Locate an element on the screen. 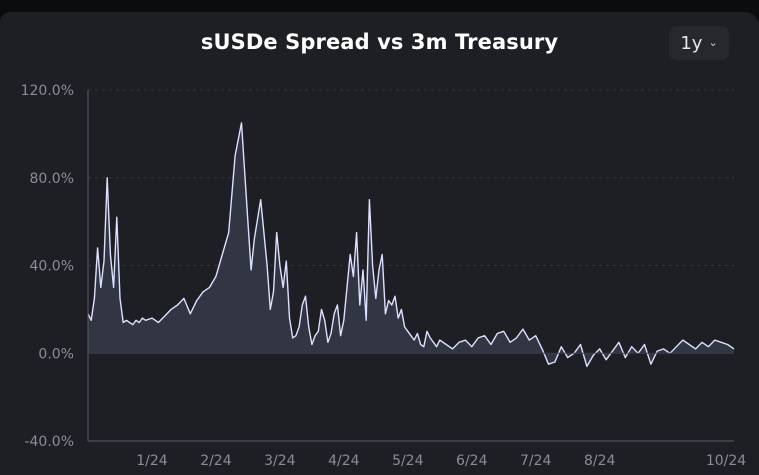 This screenshot has height=475, width=759. y-tick-label: 0.0% is located at coordinates (56, 354).